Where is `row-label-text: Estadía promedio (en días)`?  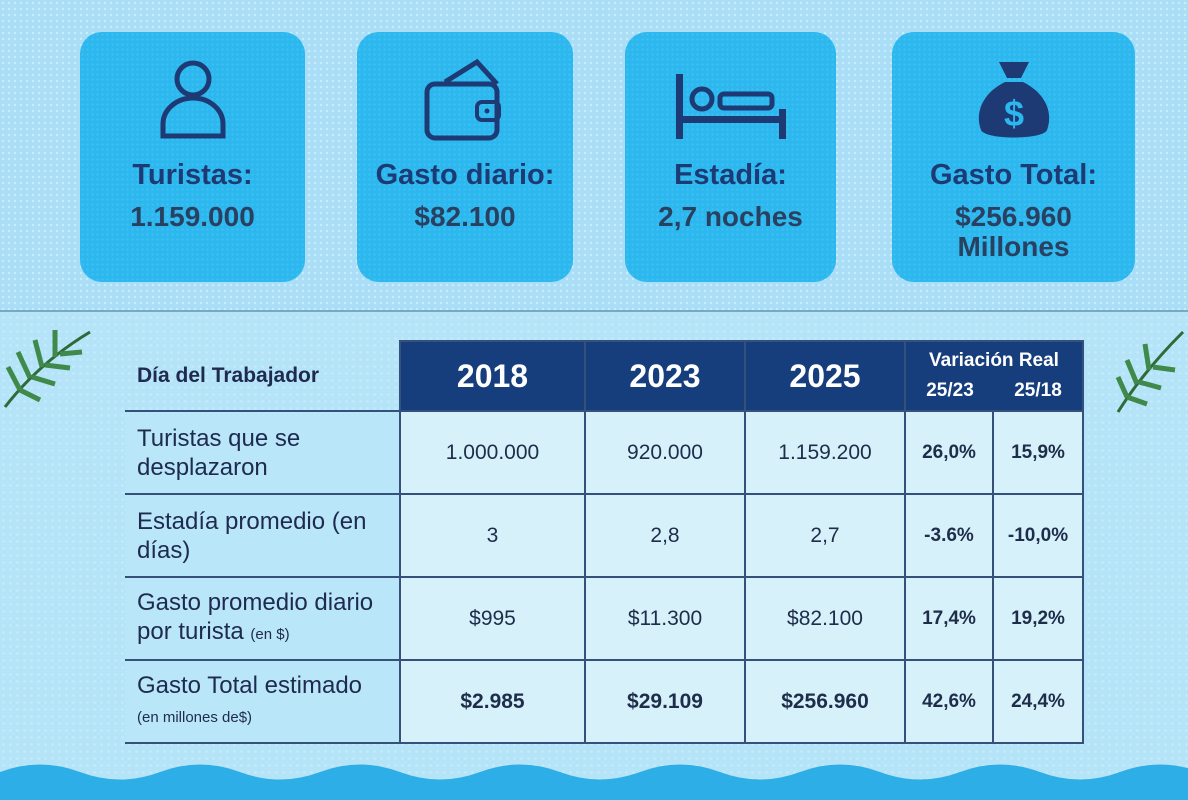
row-label-text: Estadía promedio (en días) is located at coordinates (252, 535).